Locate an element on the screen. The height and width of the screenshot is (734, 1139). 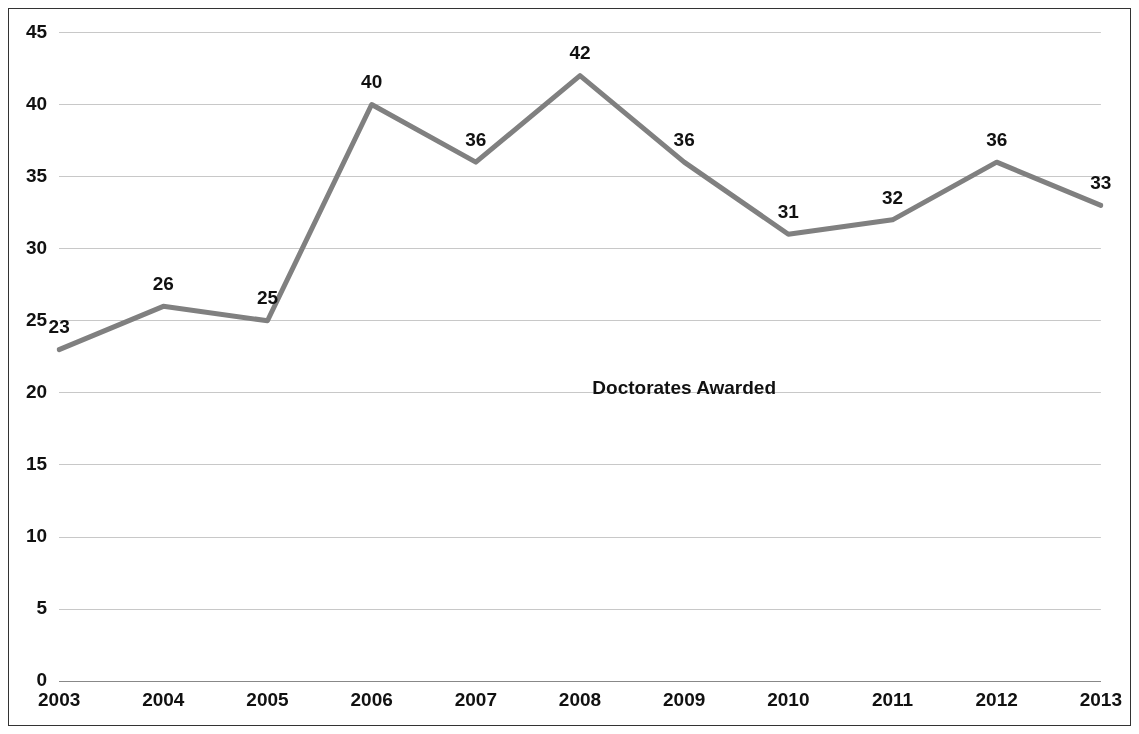
y-tick-label: 5 is located at coordinates (42, 608).